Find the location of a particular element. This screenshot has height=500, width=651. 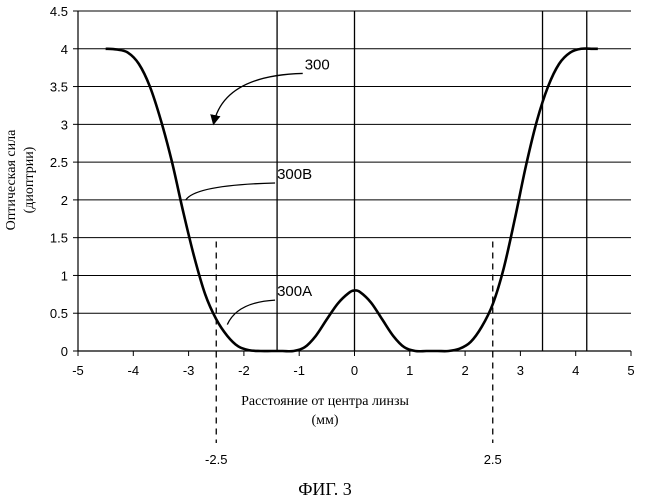

x-axis-unit-label: (мм) is located at coordinates (324, 420).